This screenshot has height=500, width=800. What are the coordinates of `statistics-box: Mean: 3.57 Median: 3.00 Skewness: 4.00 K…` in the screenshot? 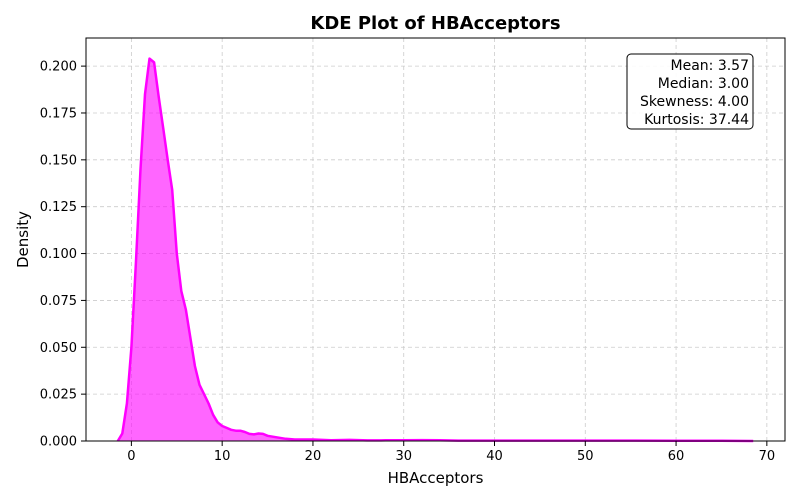 It's located at (690, 91).